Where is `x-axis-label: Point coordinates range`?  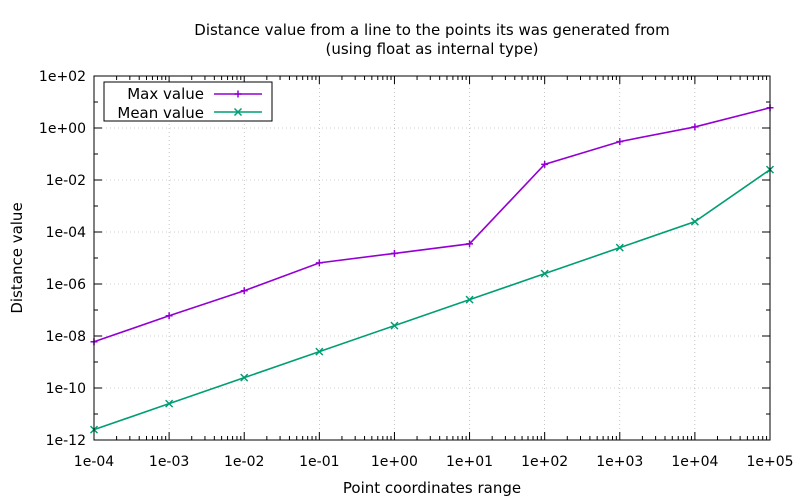
x-axis-label: Point coordinates range is located at coordinates (432, 488).